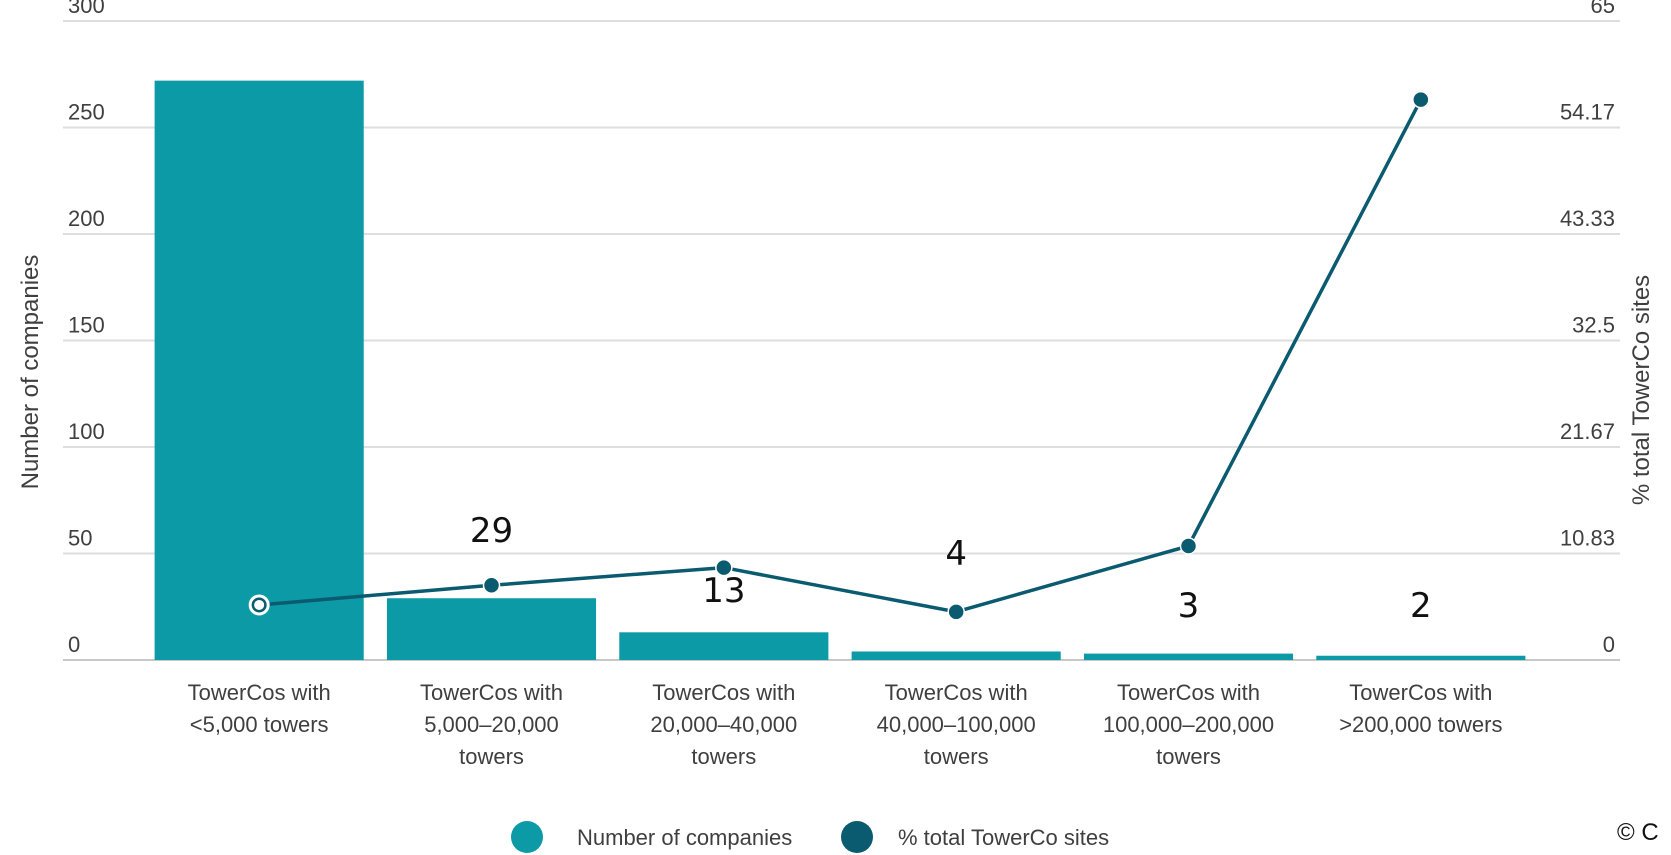 The height and width of the screenshot is (855, 1671). Describe the element at coordinates (1587, 431) in the screenshot. I see `y2-tick-label: 21.67` at that location.